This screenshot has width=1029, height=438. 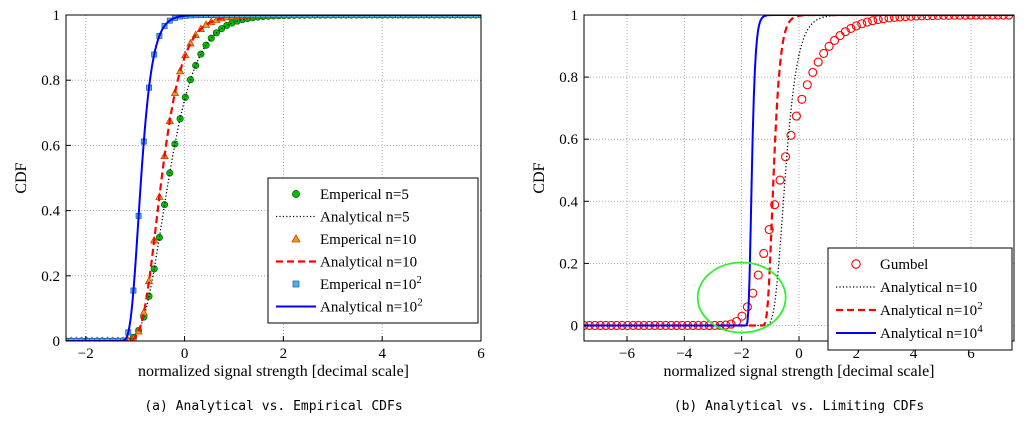 What do you see at coordinates (481, 354) in the screenshot?
I see `x-tick-label: 6` at bounding box center [481, 354].